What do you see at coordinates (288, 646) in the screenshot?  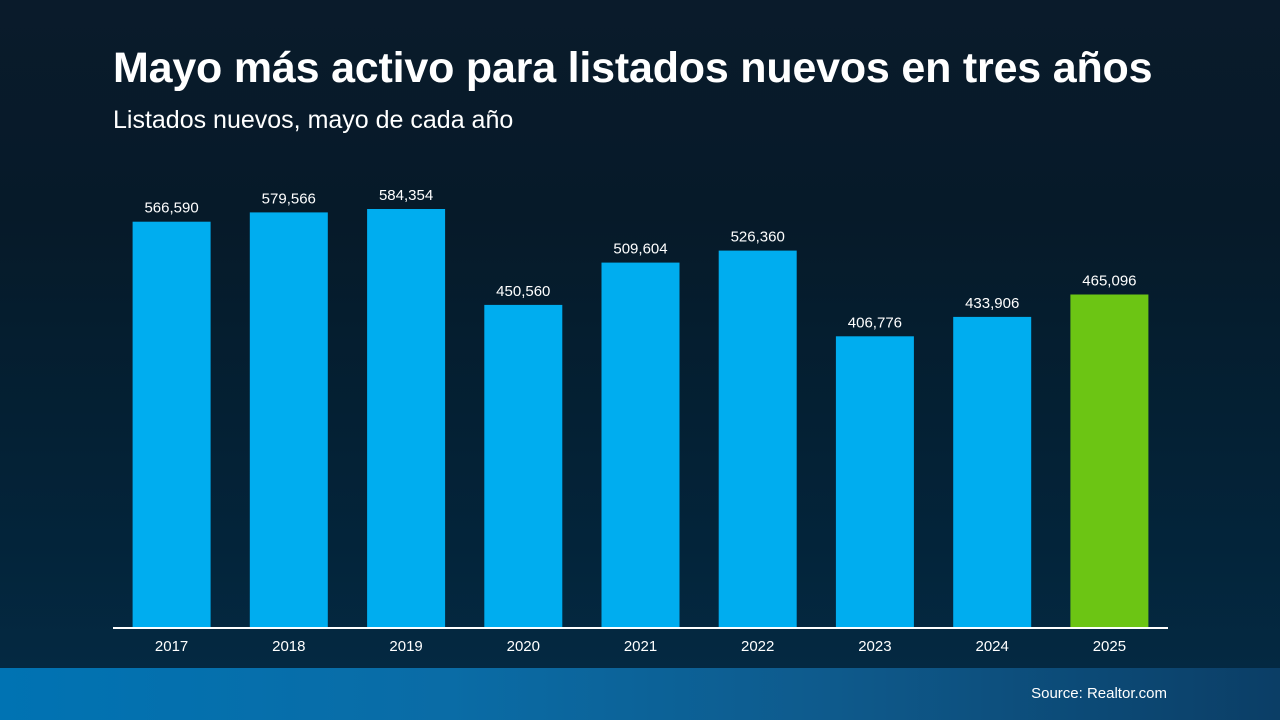 I see `x-tick-label-2018: 2018` at bounding box center [288, 646].